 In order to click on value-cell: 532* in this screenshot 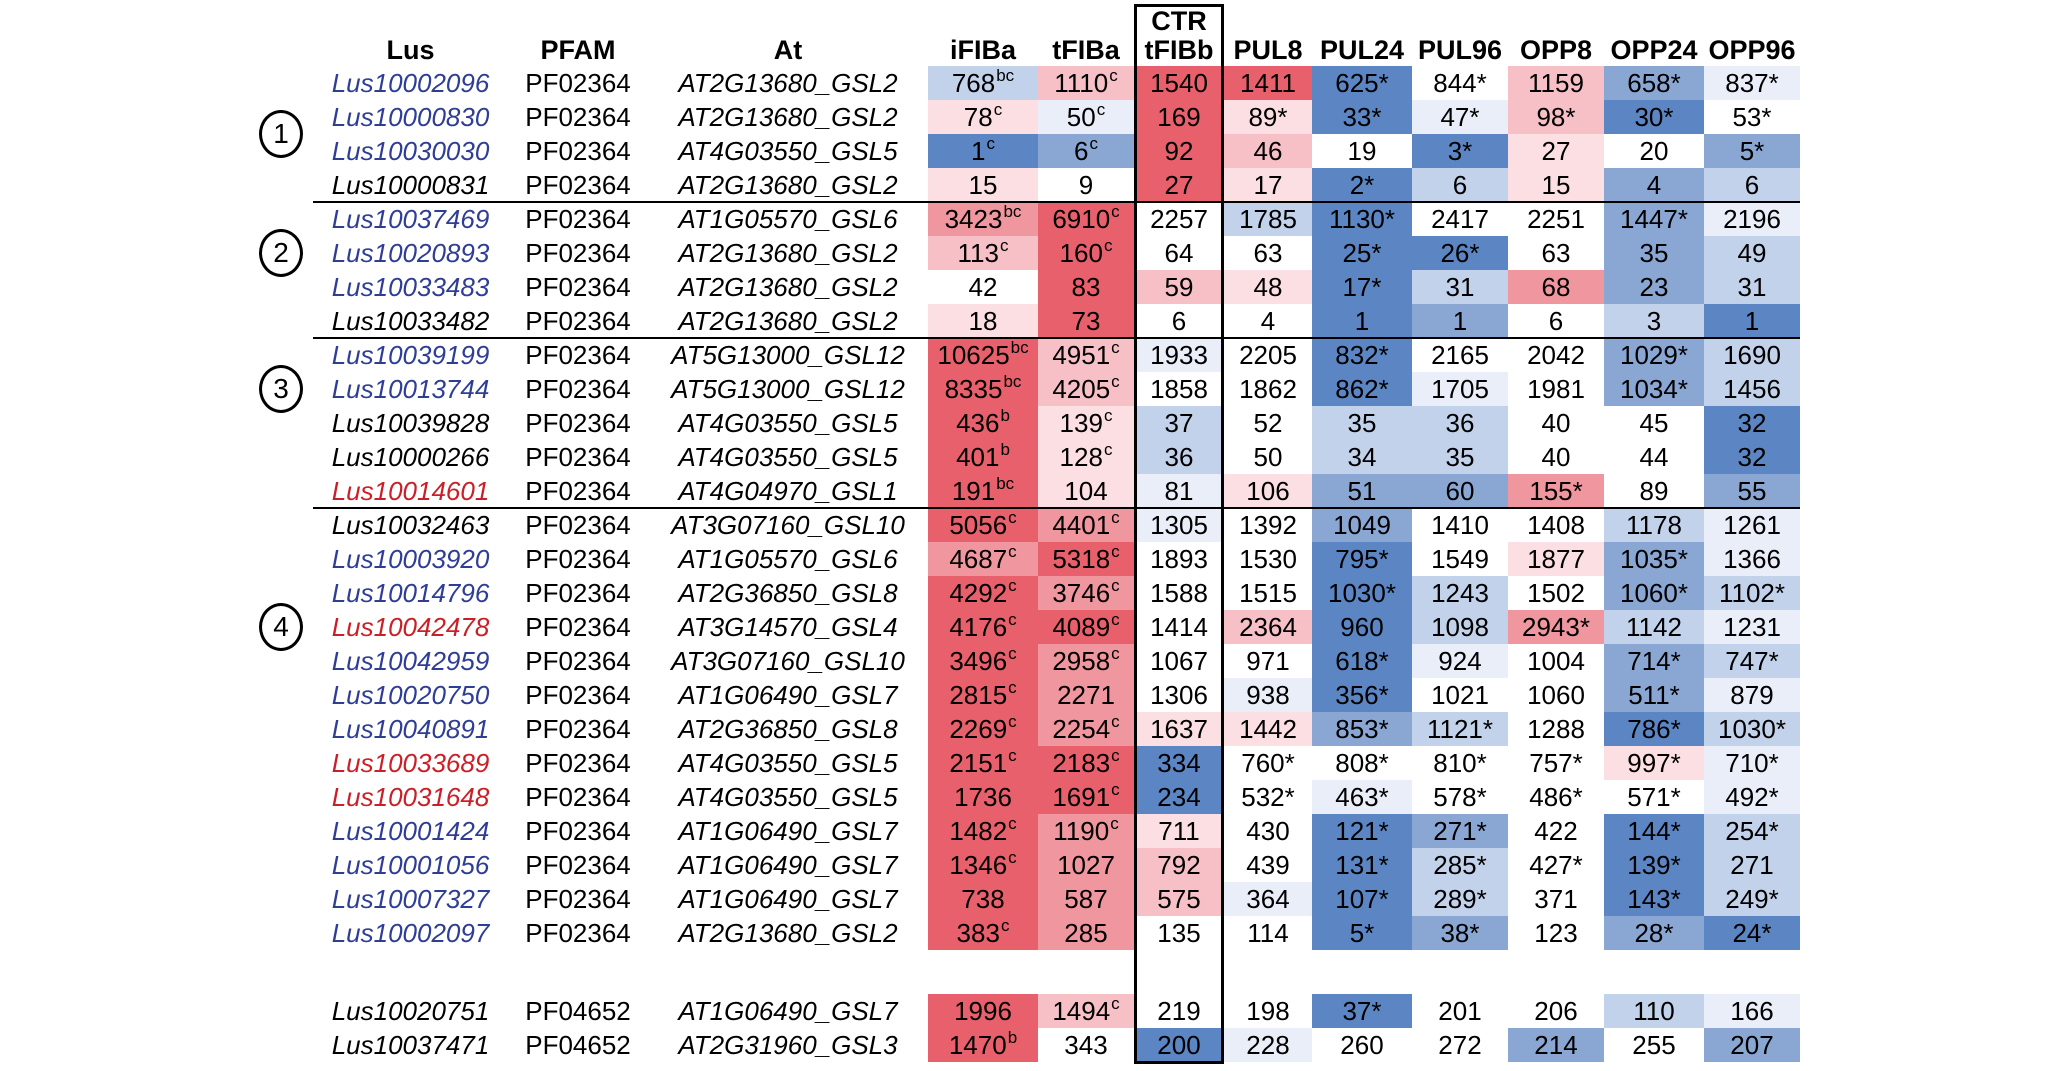, I will do `click(1268, 797)`.